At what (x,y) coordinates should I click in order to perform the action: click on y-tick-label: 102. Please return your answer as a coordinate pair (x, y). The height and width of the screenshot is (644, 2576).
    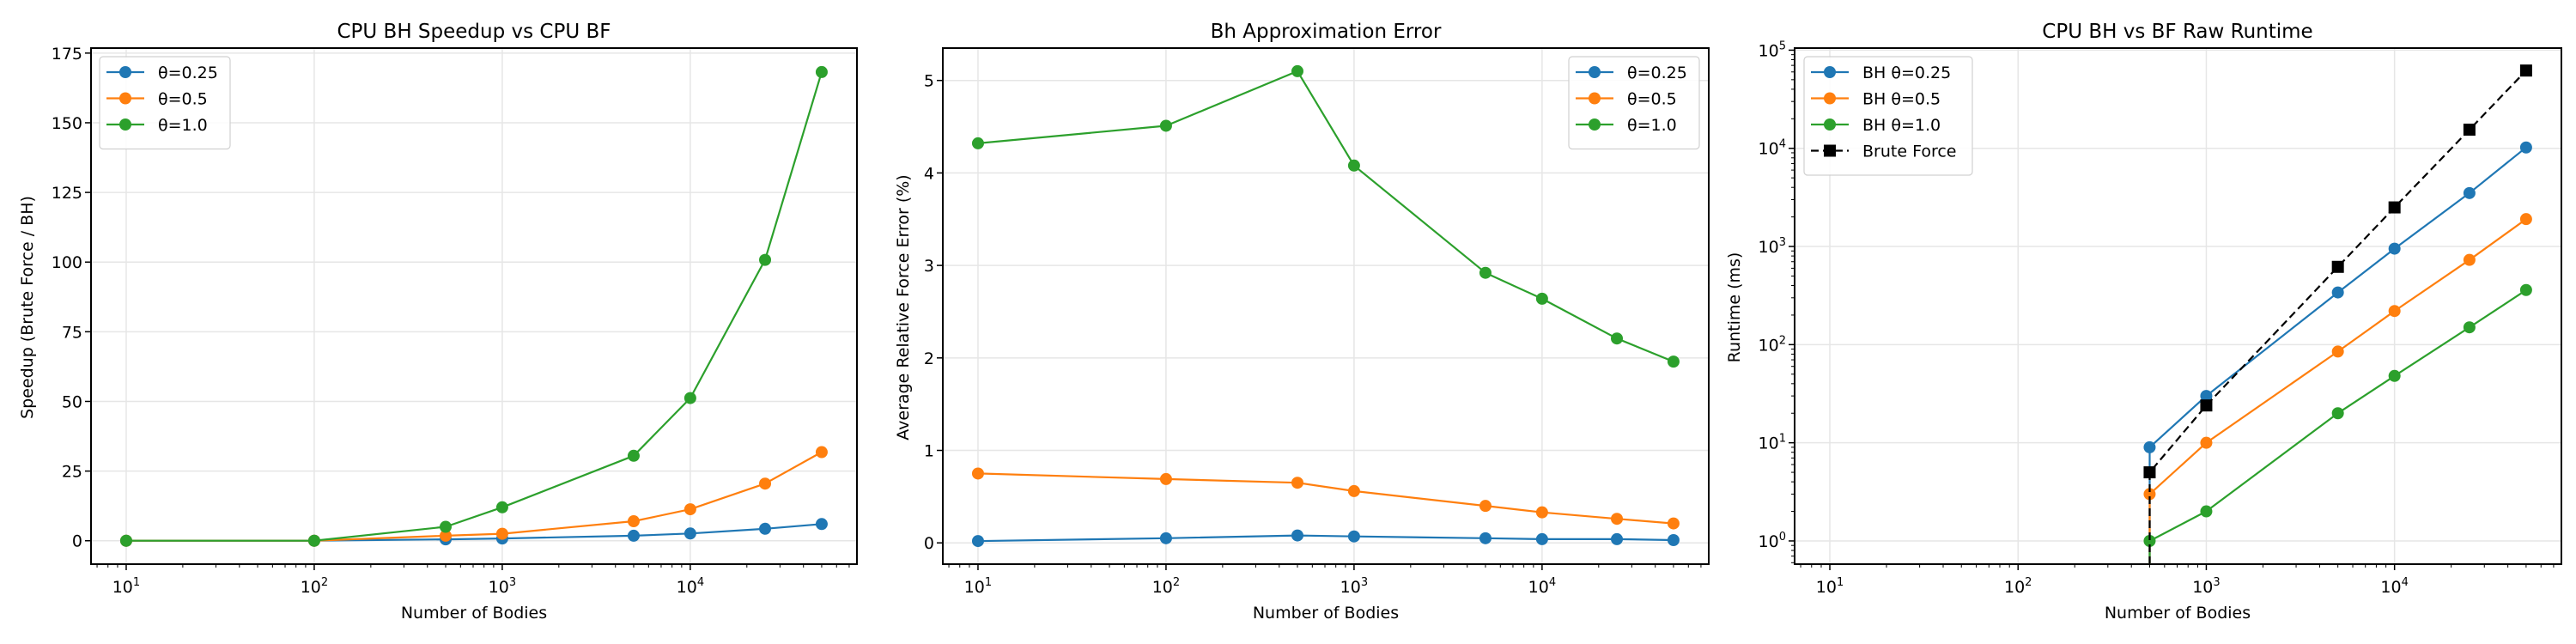
    Looking at the image, I should click on (1772, 345).